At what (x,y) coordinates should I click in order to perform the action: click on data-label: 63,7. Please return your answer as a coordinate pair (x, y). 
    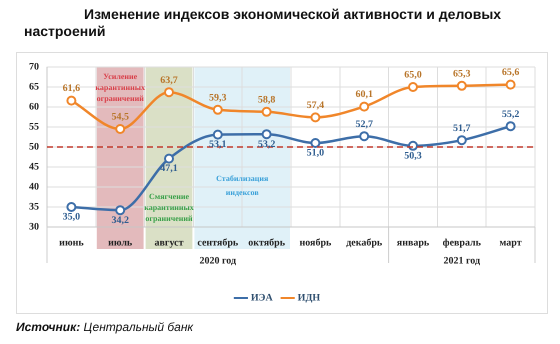
    Looking at the image, I should click on (169, 80).